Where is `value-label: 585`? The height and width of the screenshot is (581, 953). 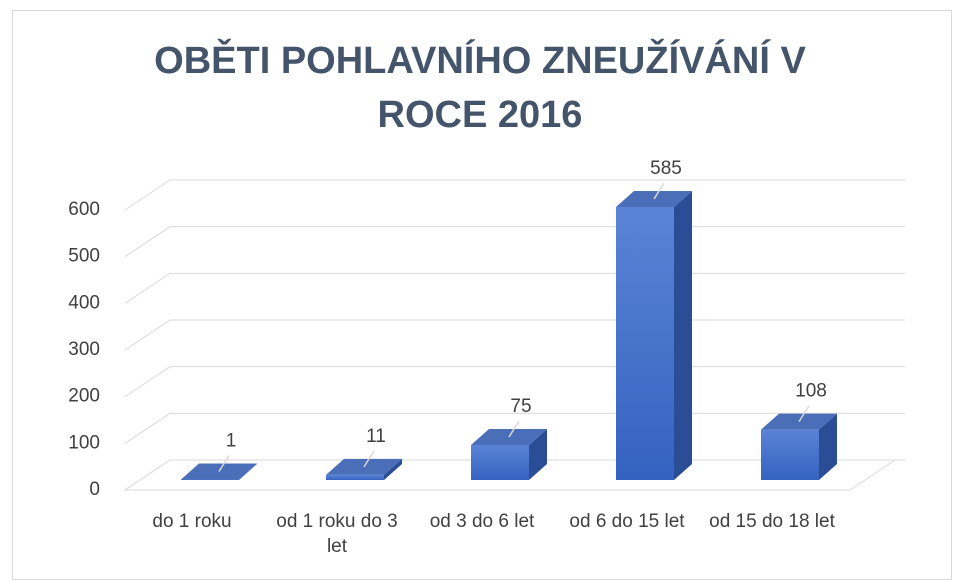
value-label: 585 is located at coordinates (666, 168).